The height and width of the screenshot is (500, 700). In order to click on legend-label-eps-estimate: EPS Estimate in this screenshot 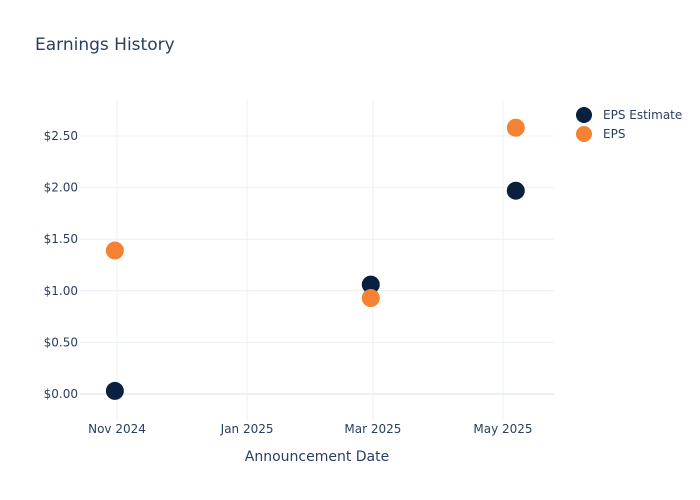, I will do `click(642, 115)`.